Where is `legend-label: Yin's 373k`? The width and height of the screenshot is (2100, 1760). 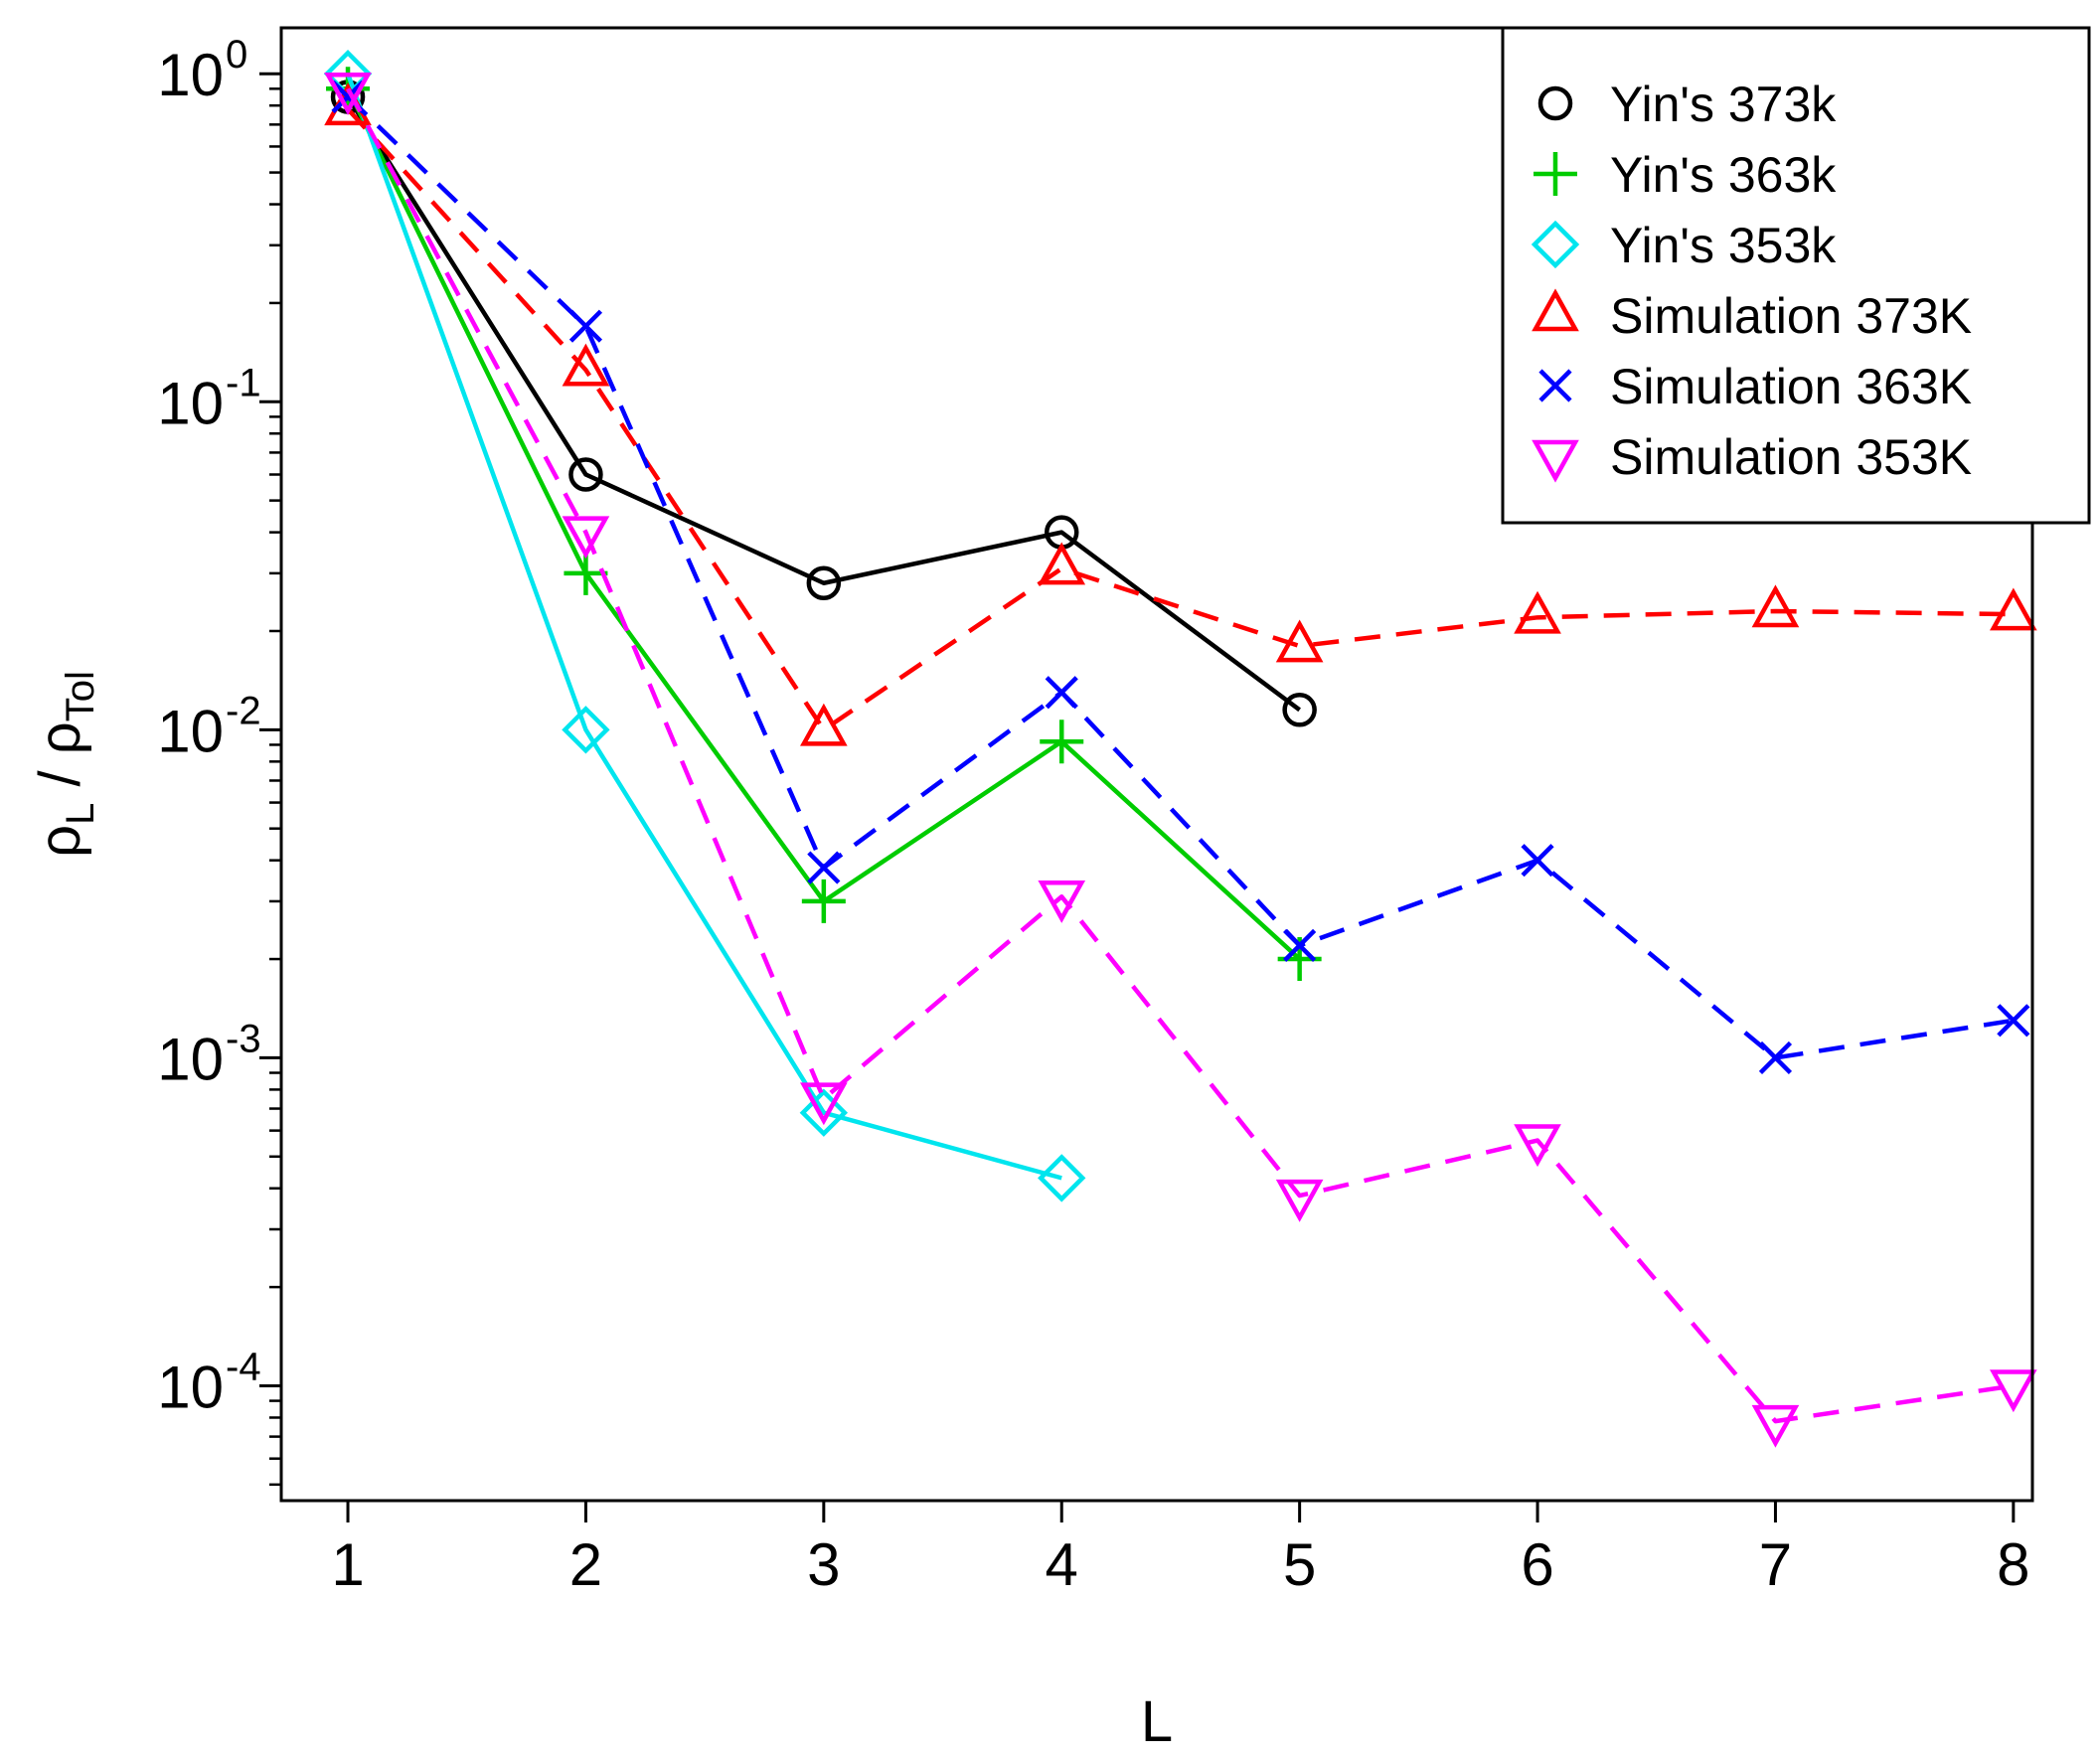
legend-label: Yin's 373k is located at coordinates (1723, 104).